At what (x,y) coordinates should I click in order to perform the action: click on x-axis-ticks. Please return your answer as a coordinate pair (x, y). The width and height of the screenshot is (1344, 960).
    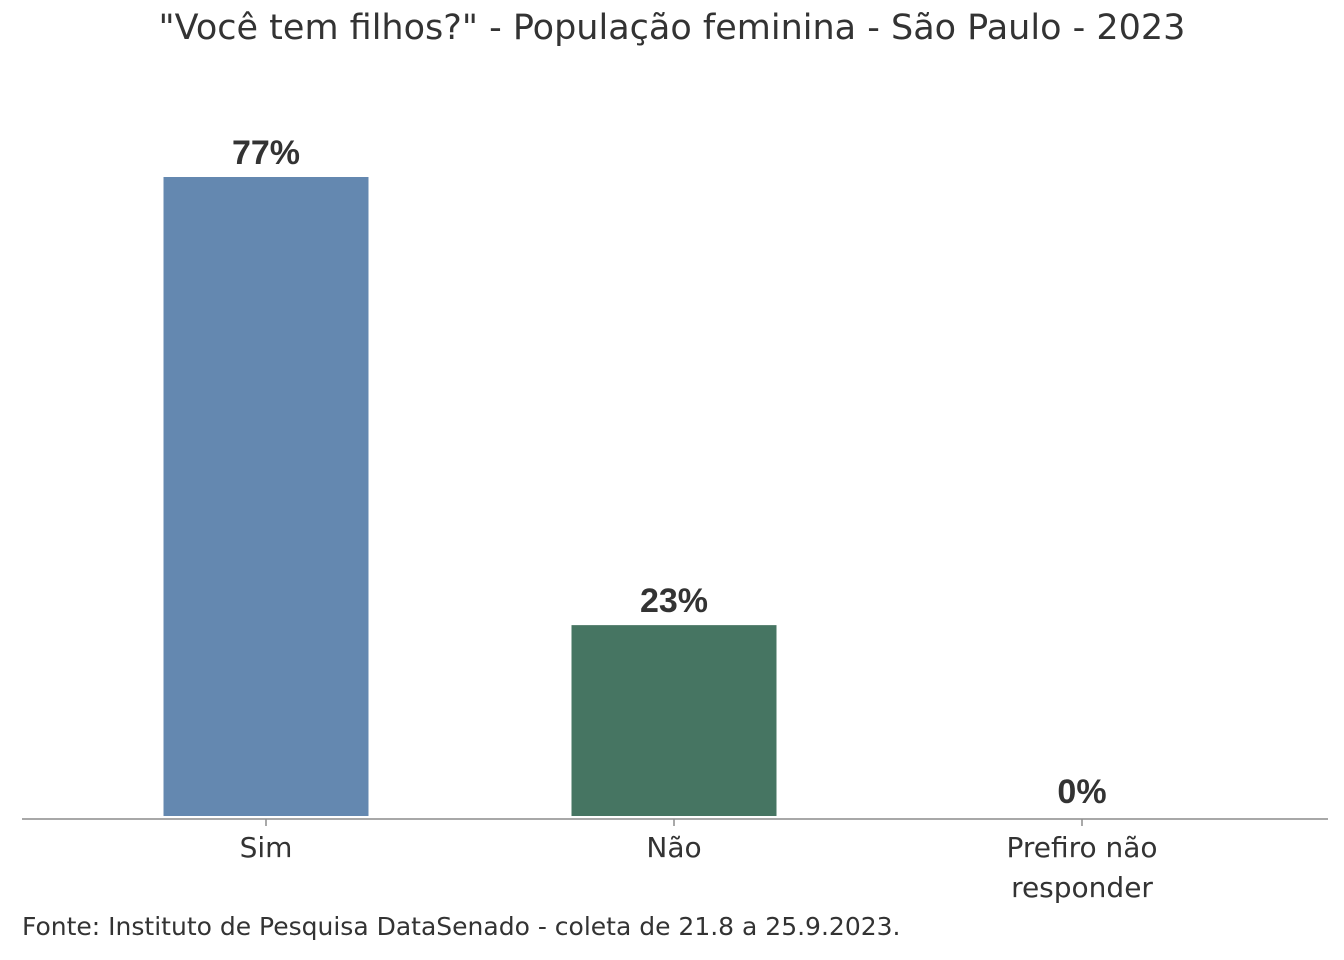
    Looking at the image, I should click on (674, 822).